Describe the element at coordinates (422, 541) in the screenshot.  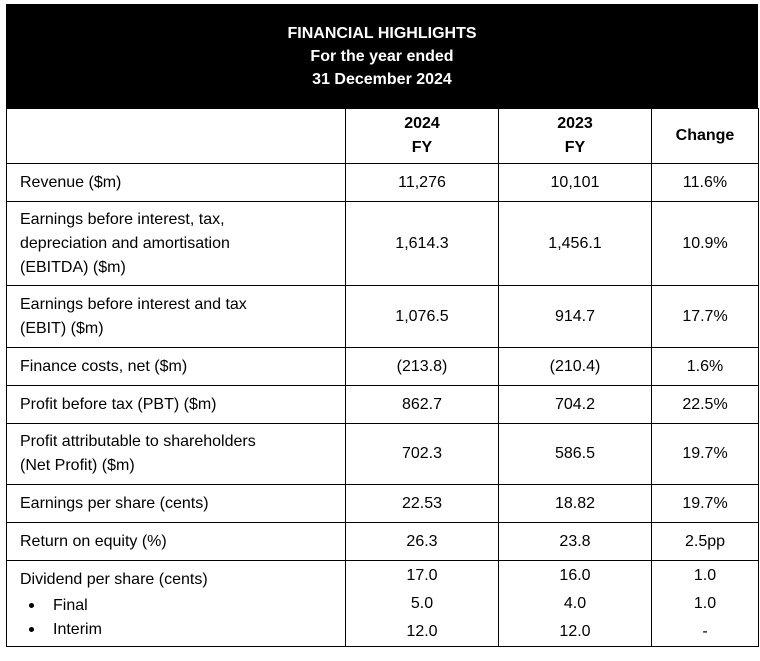
I see `value-2024-cell: 26.3` at that location.